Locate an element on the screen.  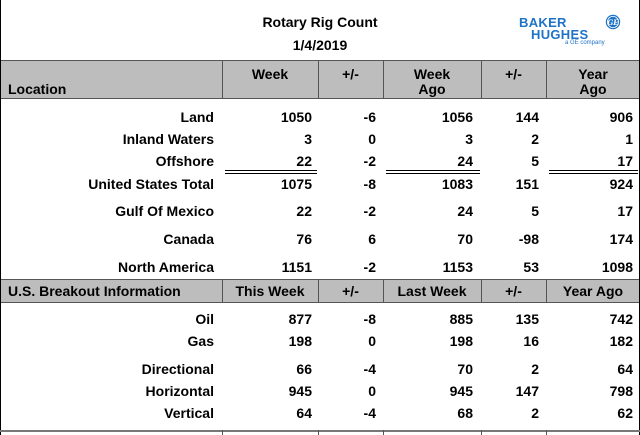
row-label: Directional is located at coordinates (177, 369).